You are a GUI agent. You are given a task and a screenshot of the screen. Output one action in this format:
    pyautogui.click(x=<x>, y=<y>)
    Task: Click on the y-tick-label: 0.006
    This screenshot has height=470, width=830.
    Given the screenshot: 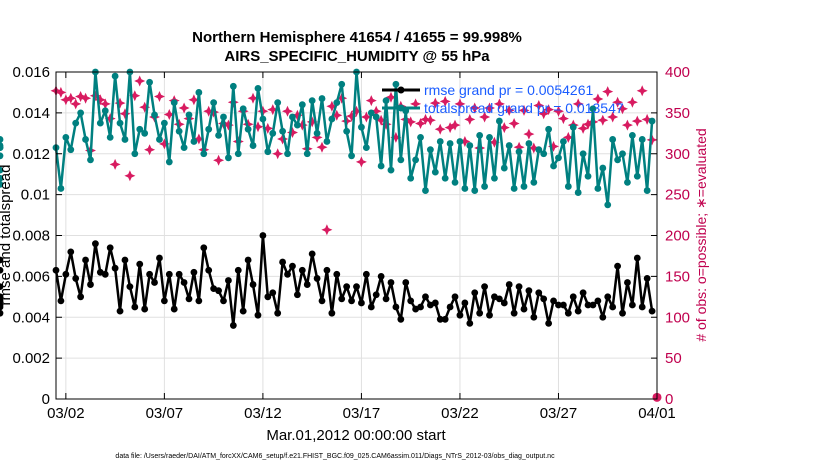 What is the action you would take?
    pyautogui.click(x=31, y=276)
    